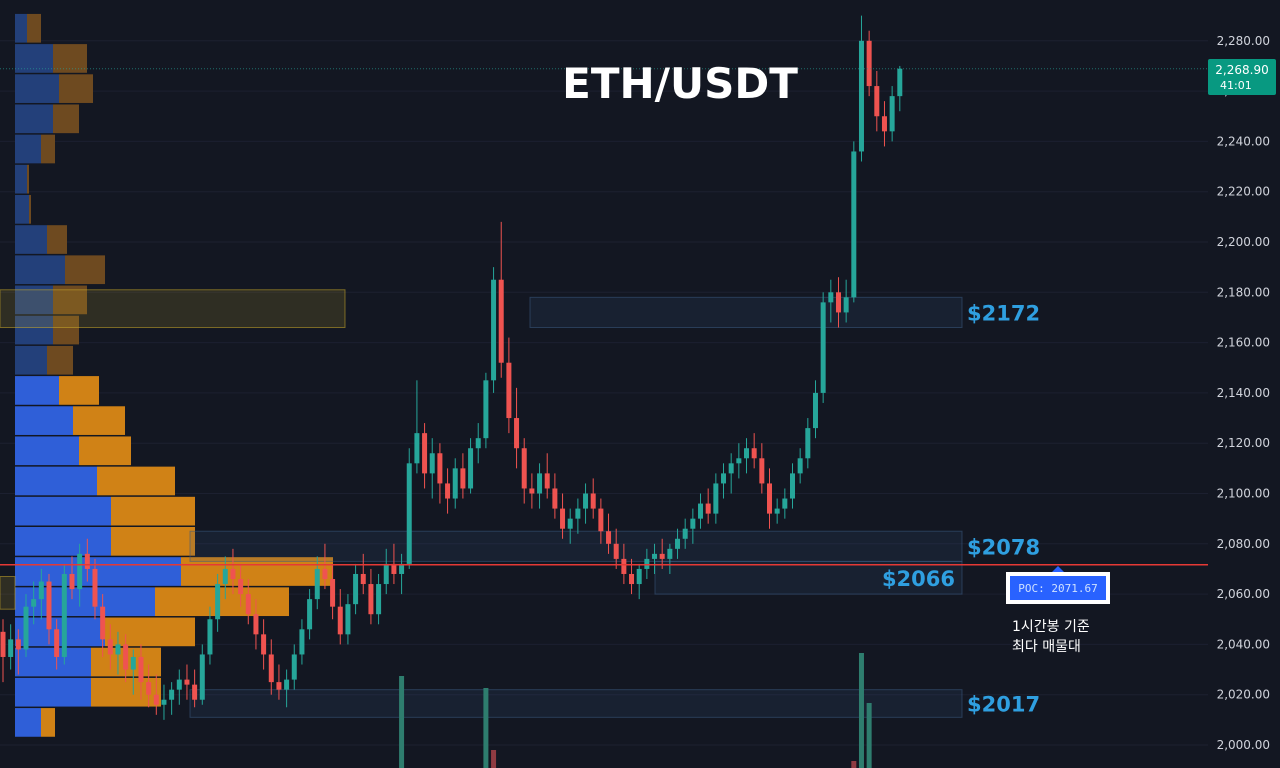  Describe the element at coordinates (808, 577) in the screenshot. I see `zone-2066` at that location.